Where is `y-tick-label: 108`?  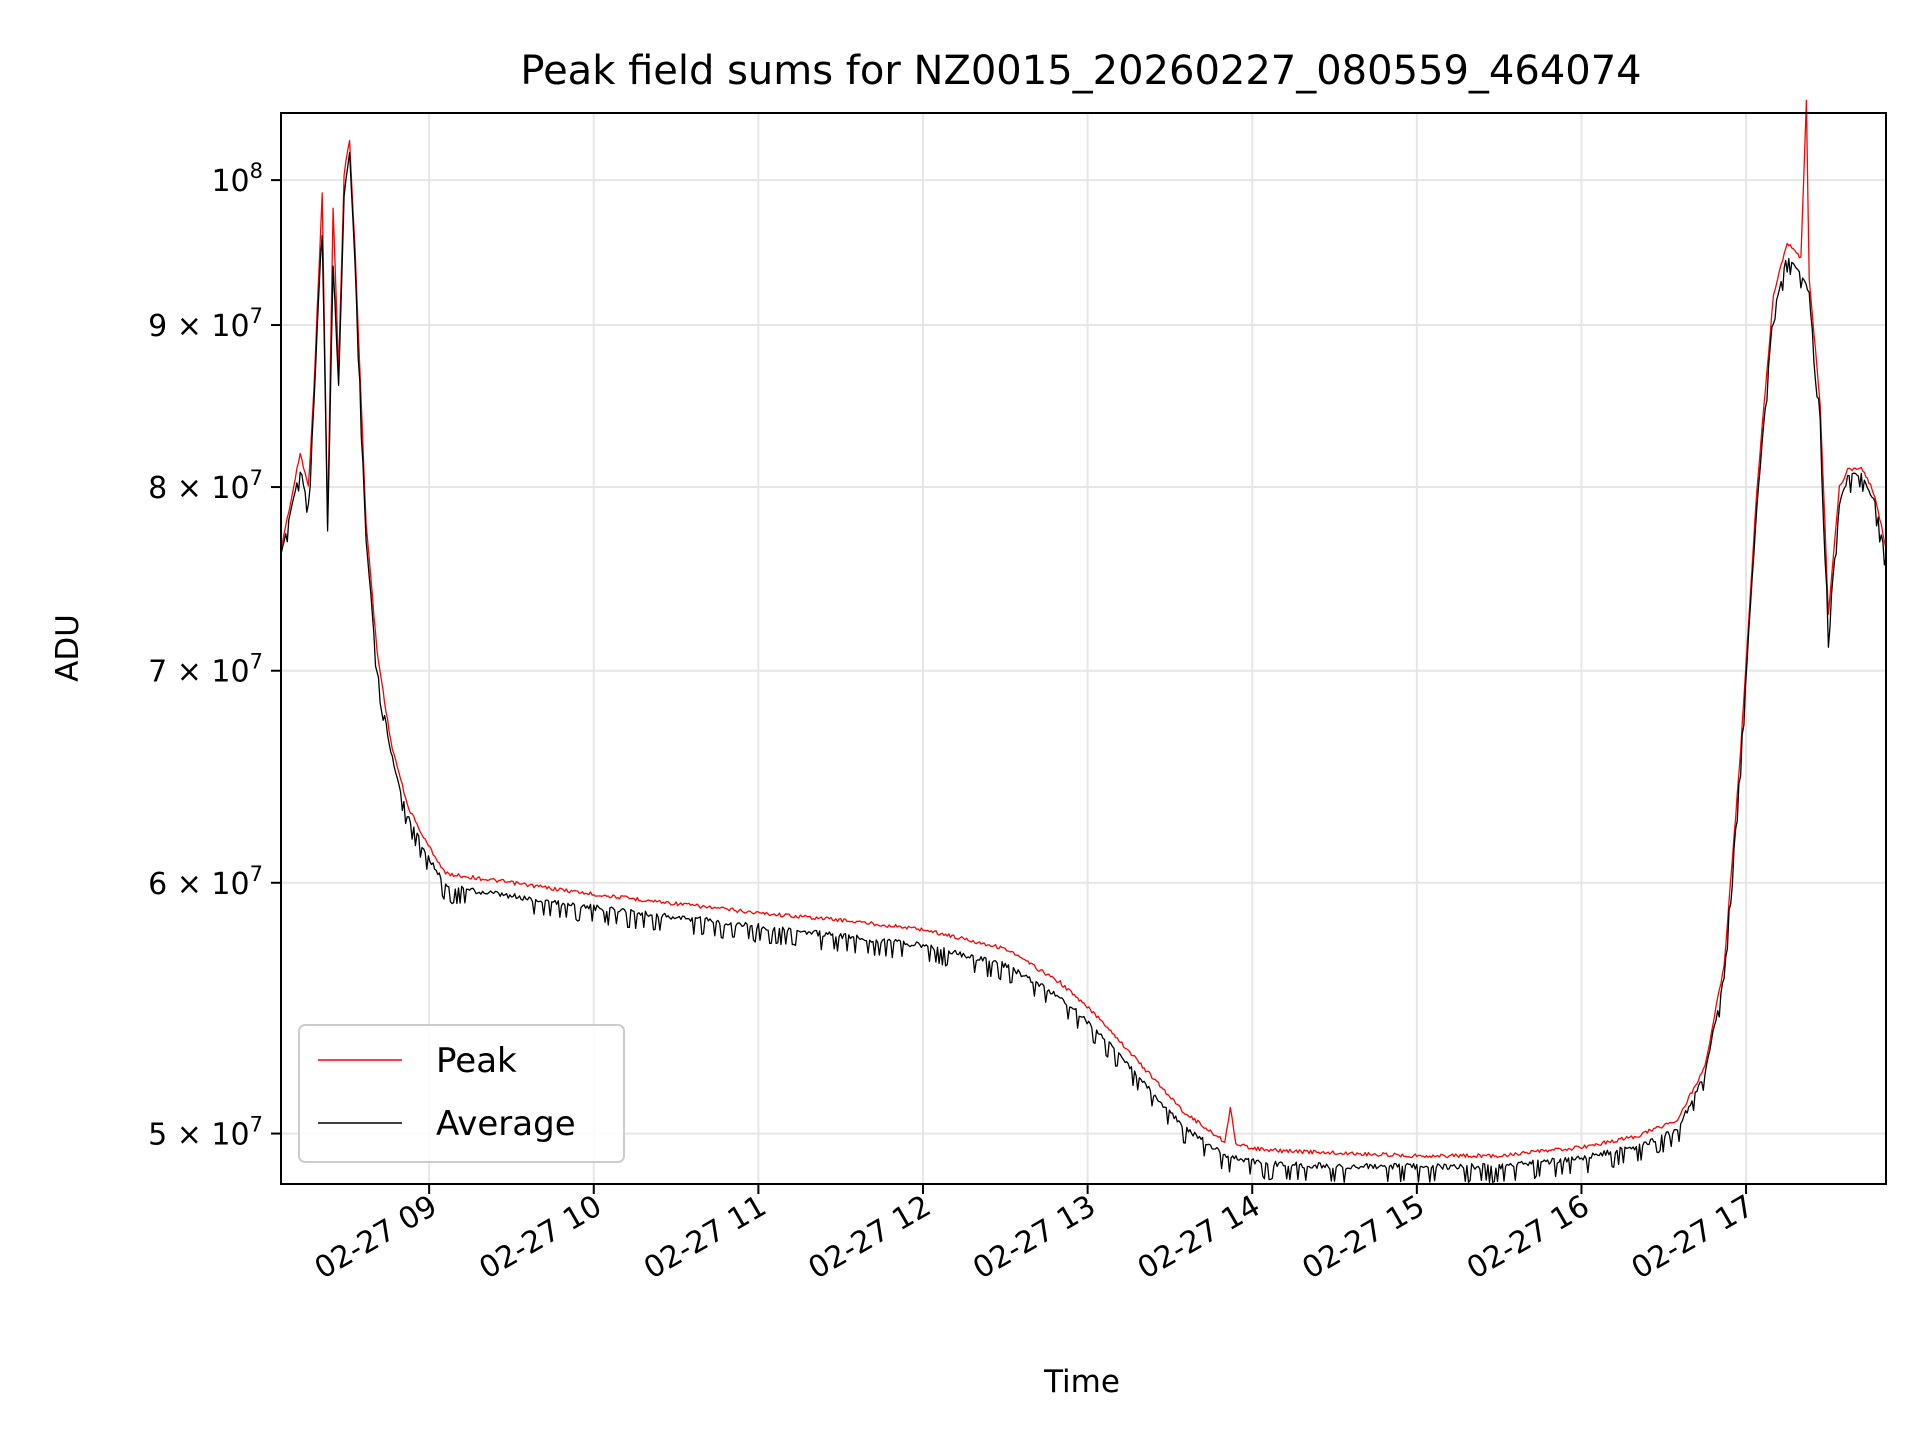 y-tick-label: 108 is located at coordinates (237, 179).